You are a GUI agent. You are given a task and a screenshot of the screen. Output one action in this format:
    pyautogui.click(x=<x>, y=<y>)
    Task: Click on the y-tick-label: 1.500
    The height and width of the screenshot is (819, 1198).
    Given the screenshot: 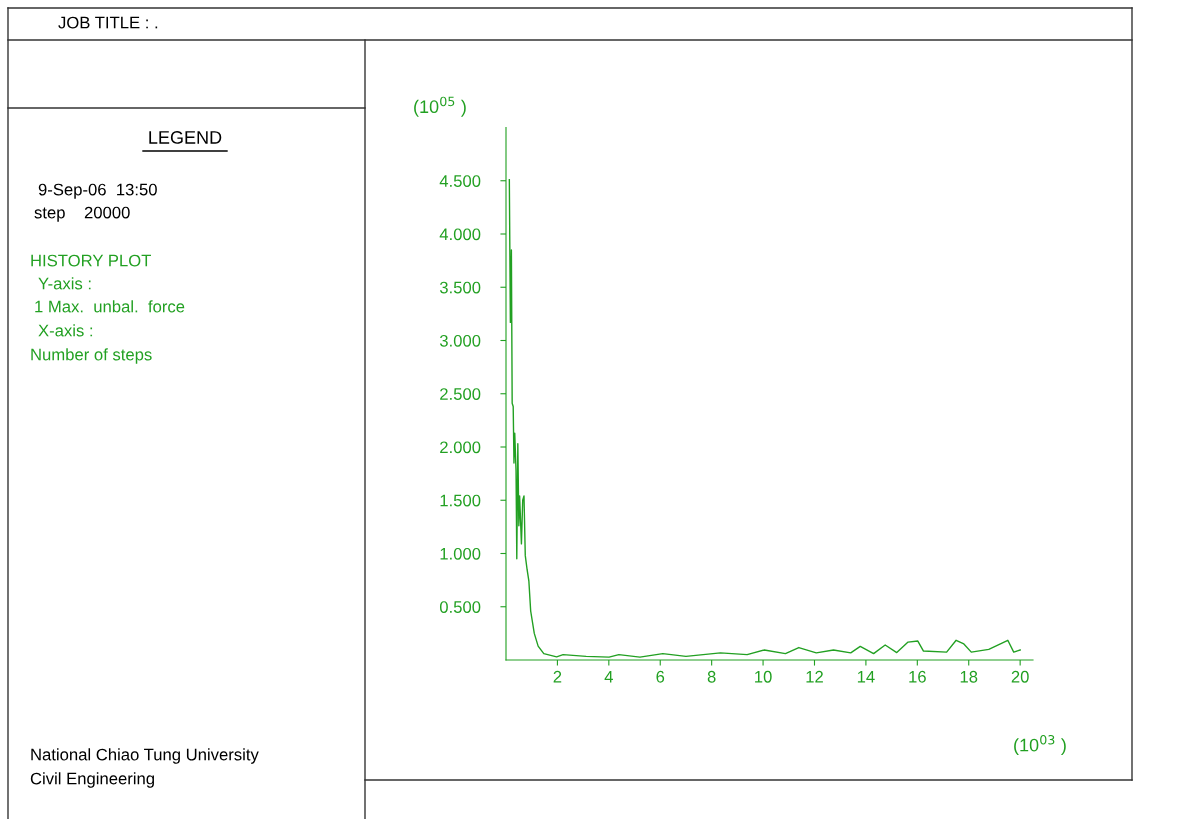 What is the action you would take?
    pyautogui.click(x=460, y=500)
    